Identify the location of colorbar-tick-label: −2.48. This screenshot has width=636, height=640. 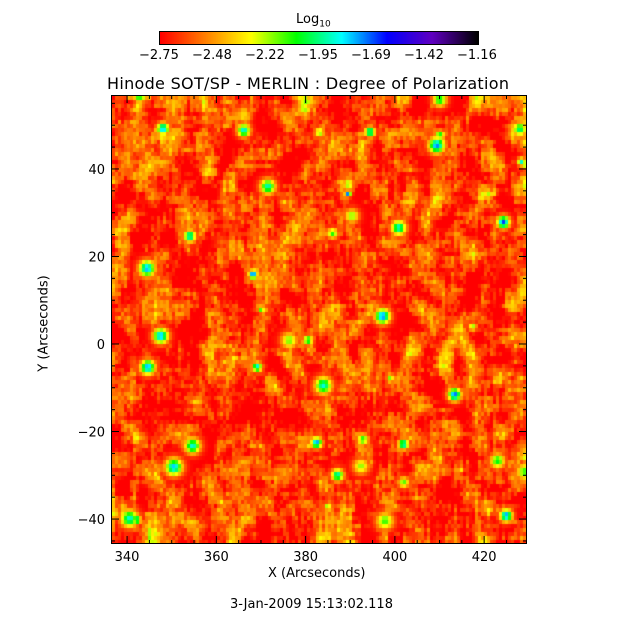
(212, 55).